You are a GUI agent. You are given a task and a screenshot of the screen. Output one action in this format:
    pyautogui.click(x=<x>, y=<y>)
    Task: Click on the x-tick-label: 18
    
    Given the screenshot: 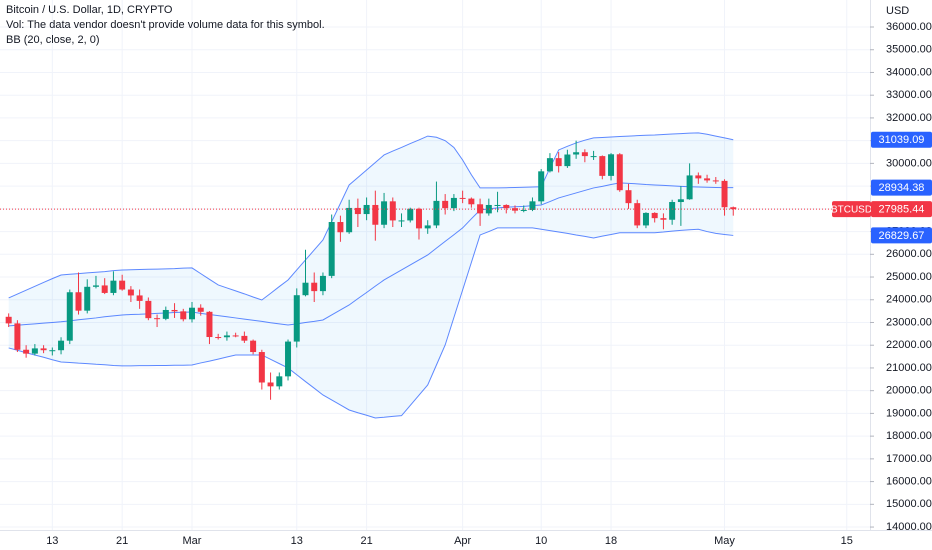 What is the action you would take?
    pyautogui.click(x=611, y=541)
    